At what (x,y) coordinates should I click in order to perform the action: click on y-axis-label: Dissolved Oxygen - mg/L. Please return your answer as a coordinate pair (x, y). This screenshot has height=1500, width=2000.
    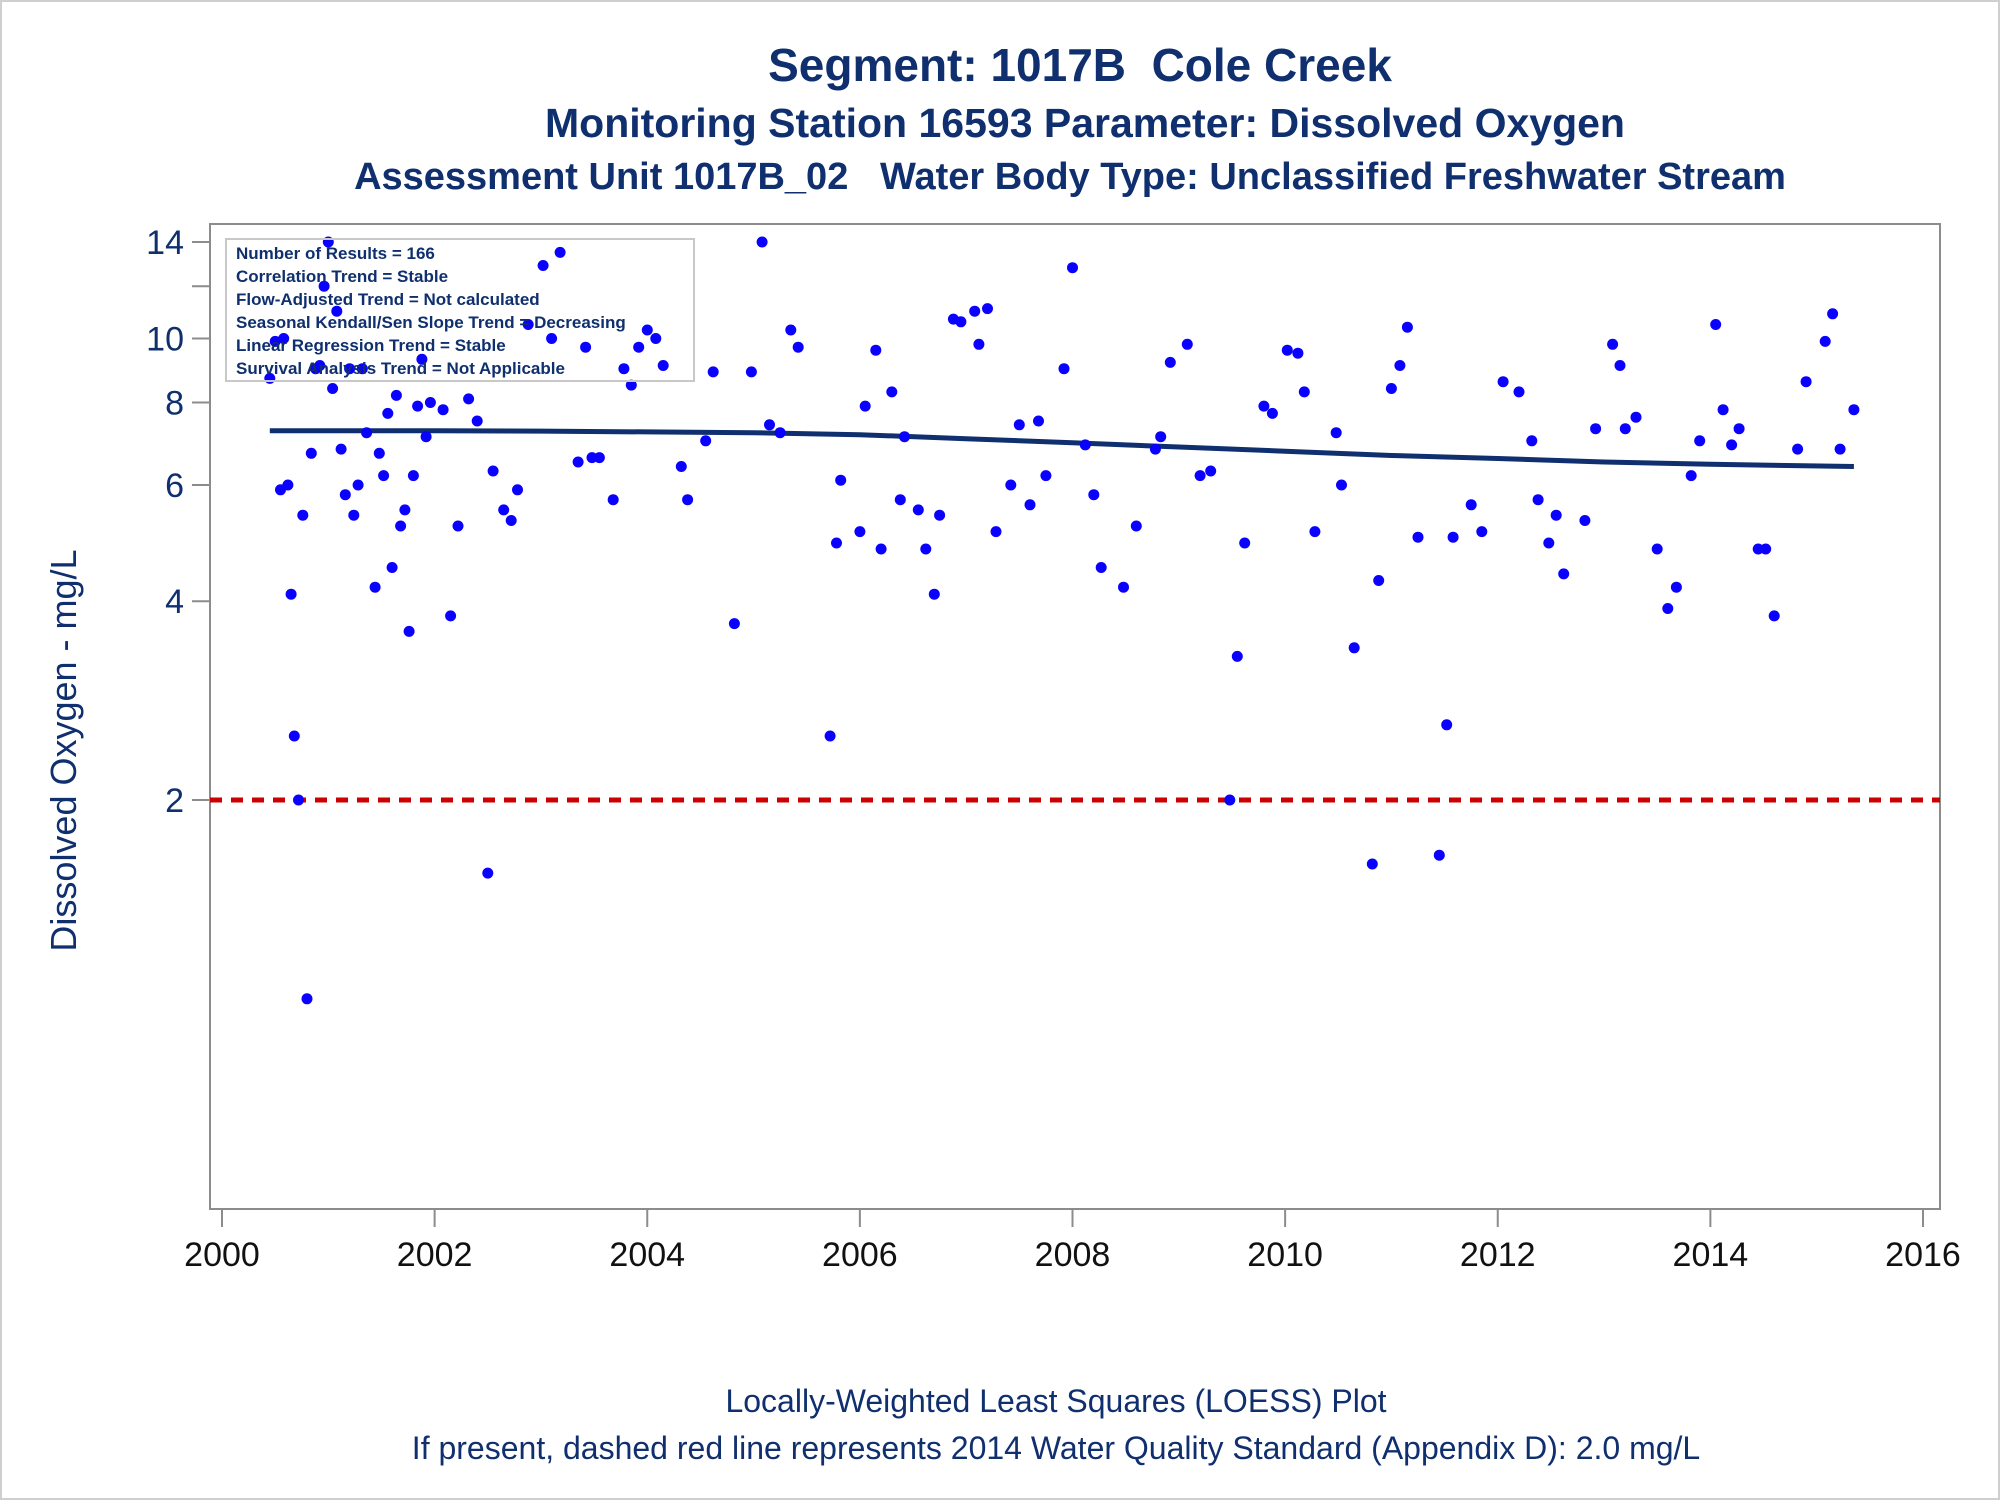
    Looking at the image, I should click on (63, 750).